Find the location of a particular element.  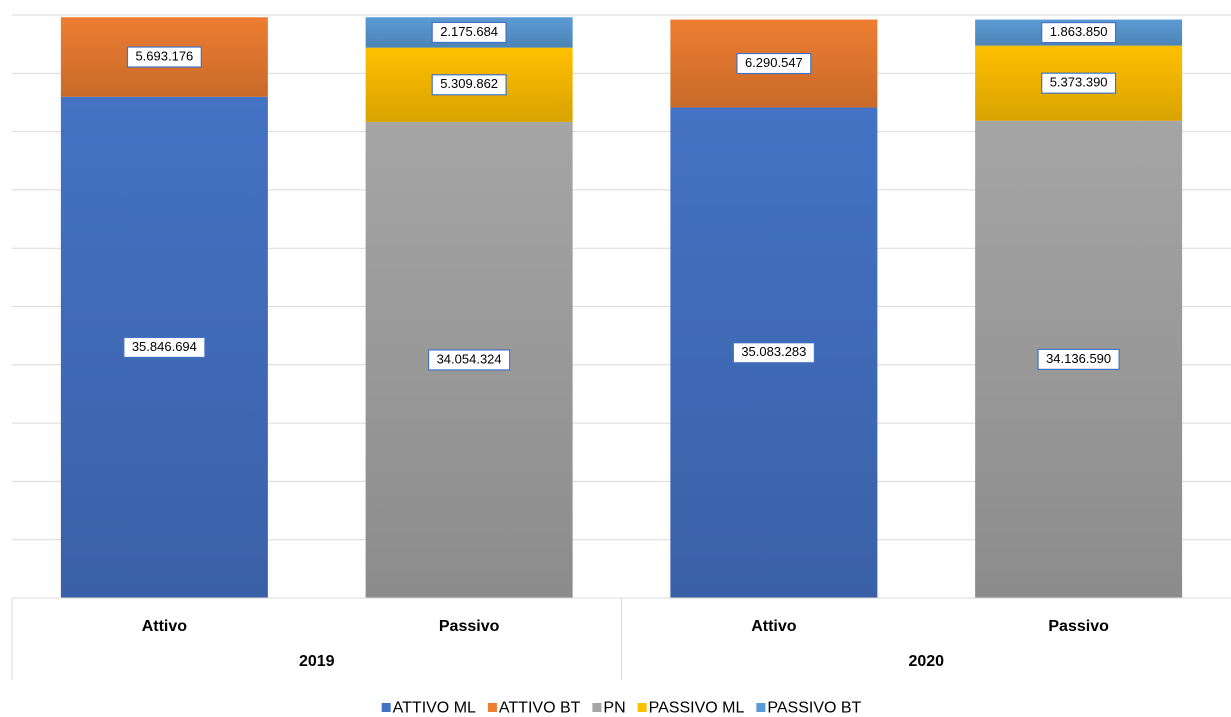

data-label: 2.175.684 is located at coordinates (469, 31).